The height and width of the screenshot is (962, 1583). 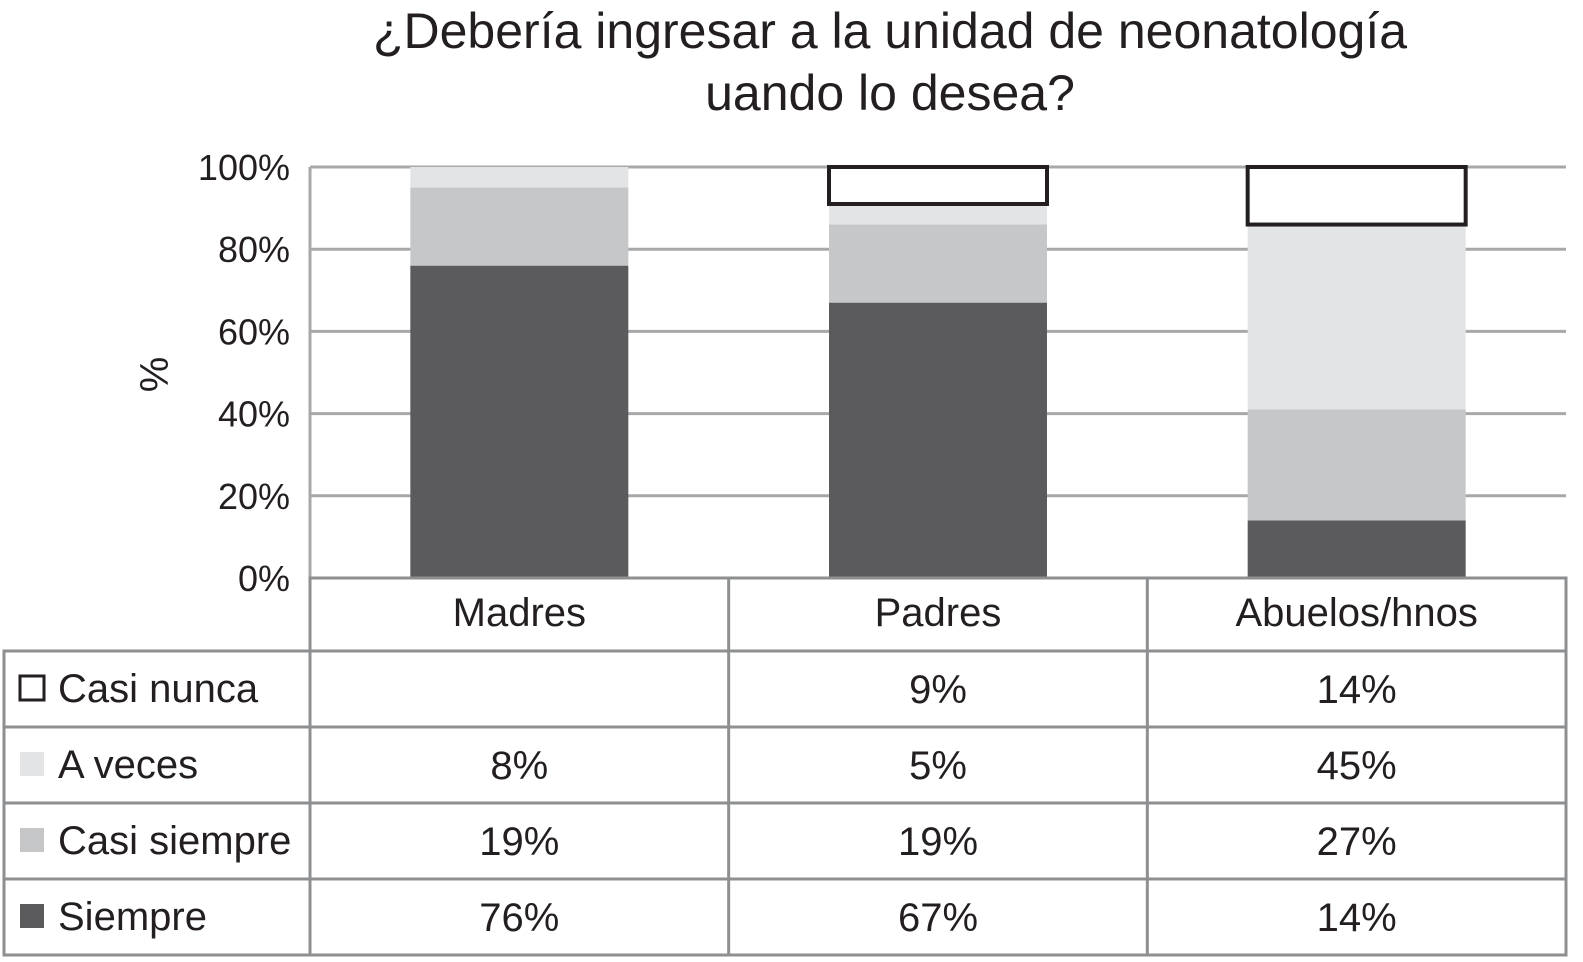 I want to click on data-label: 8%, so click(x=519, y=766).